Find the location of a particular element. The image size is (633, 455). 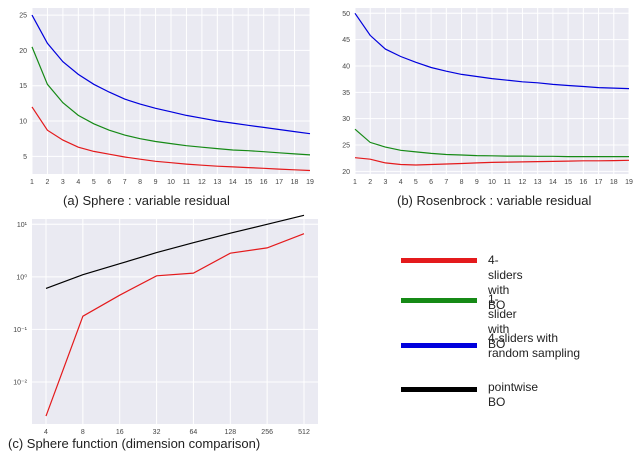

y-tick-label: 10 is located at coordinates (23, 122).